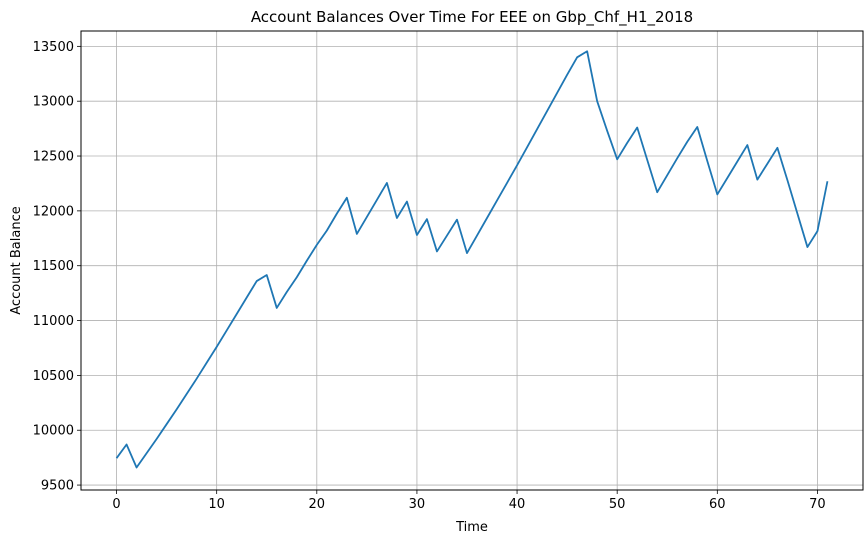  Describe the element at coordinates (717, 504) in the screenshot. I see `x-tick-label: 60` at that location.